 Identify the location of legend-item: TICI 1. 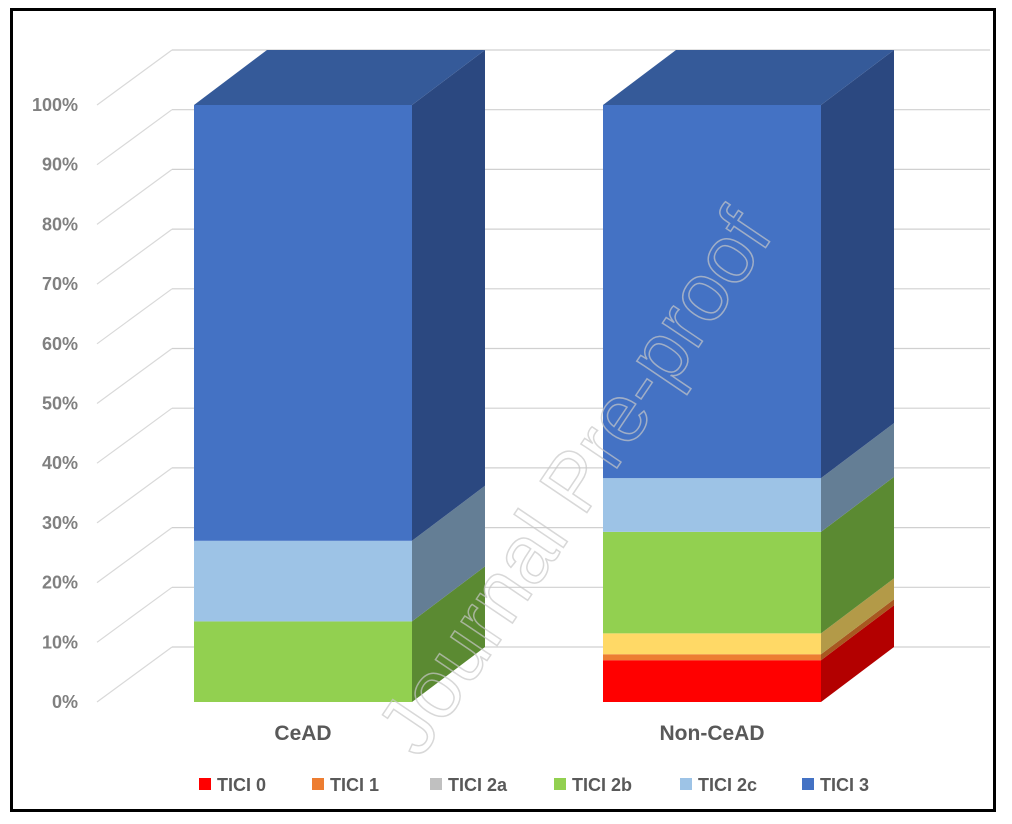
(345, 785).